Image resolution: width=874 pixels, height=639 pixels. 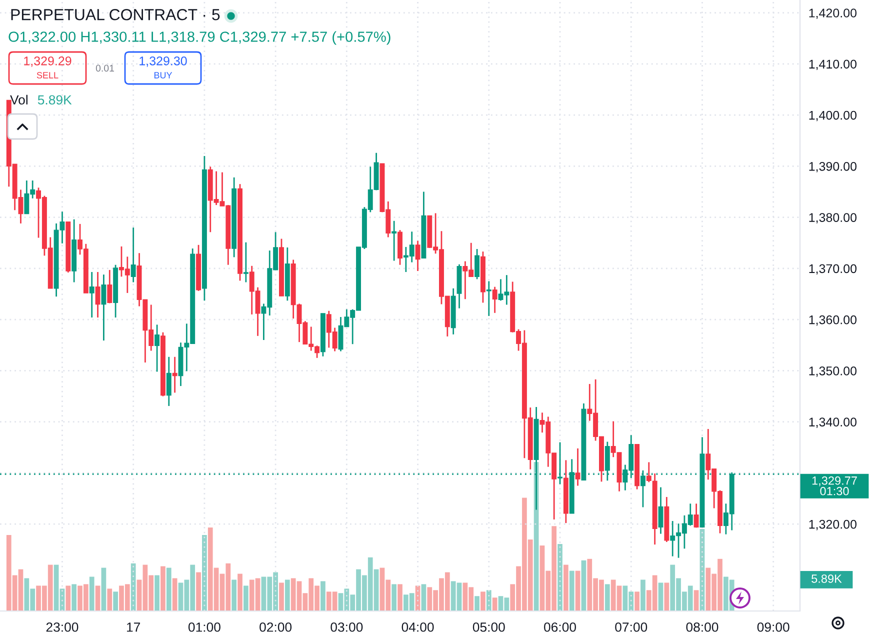 I want to click on y-tick-label: 1,420.00, so click(x=832, y=13).